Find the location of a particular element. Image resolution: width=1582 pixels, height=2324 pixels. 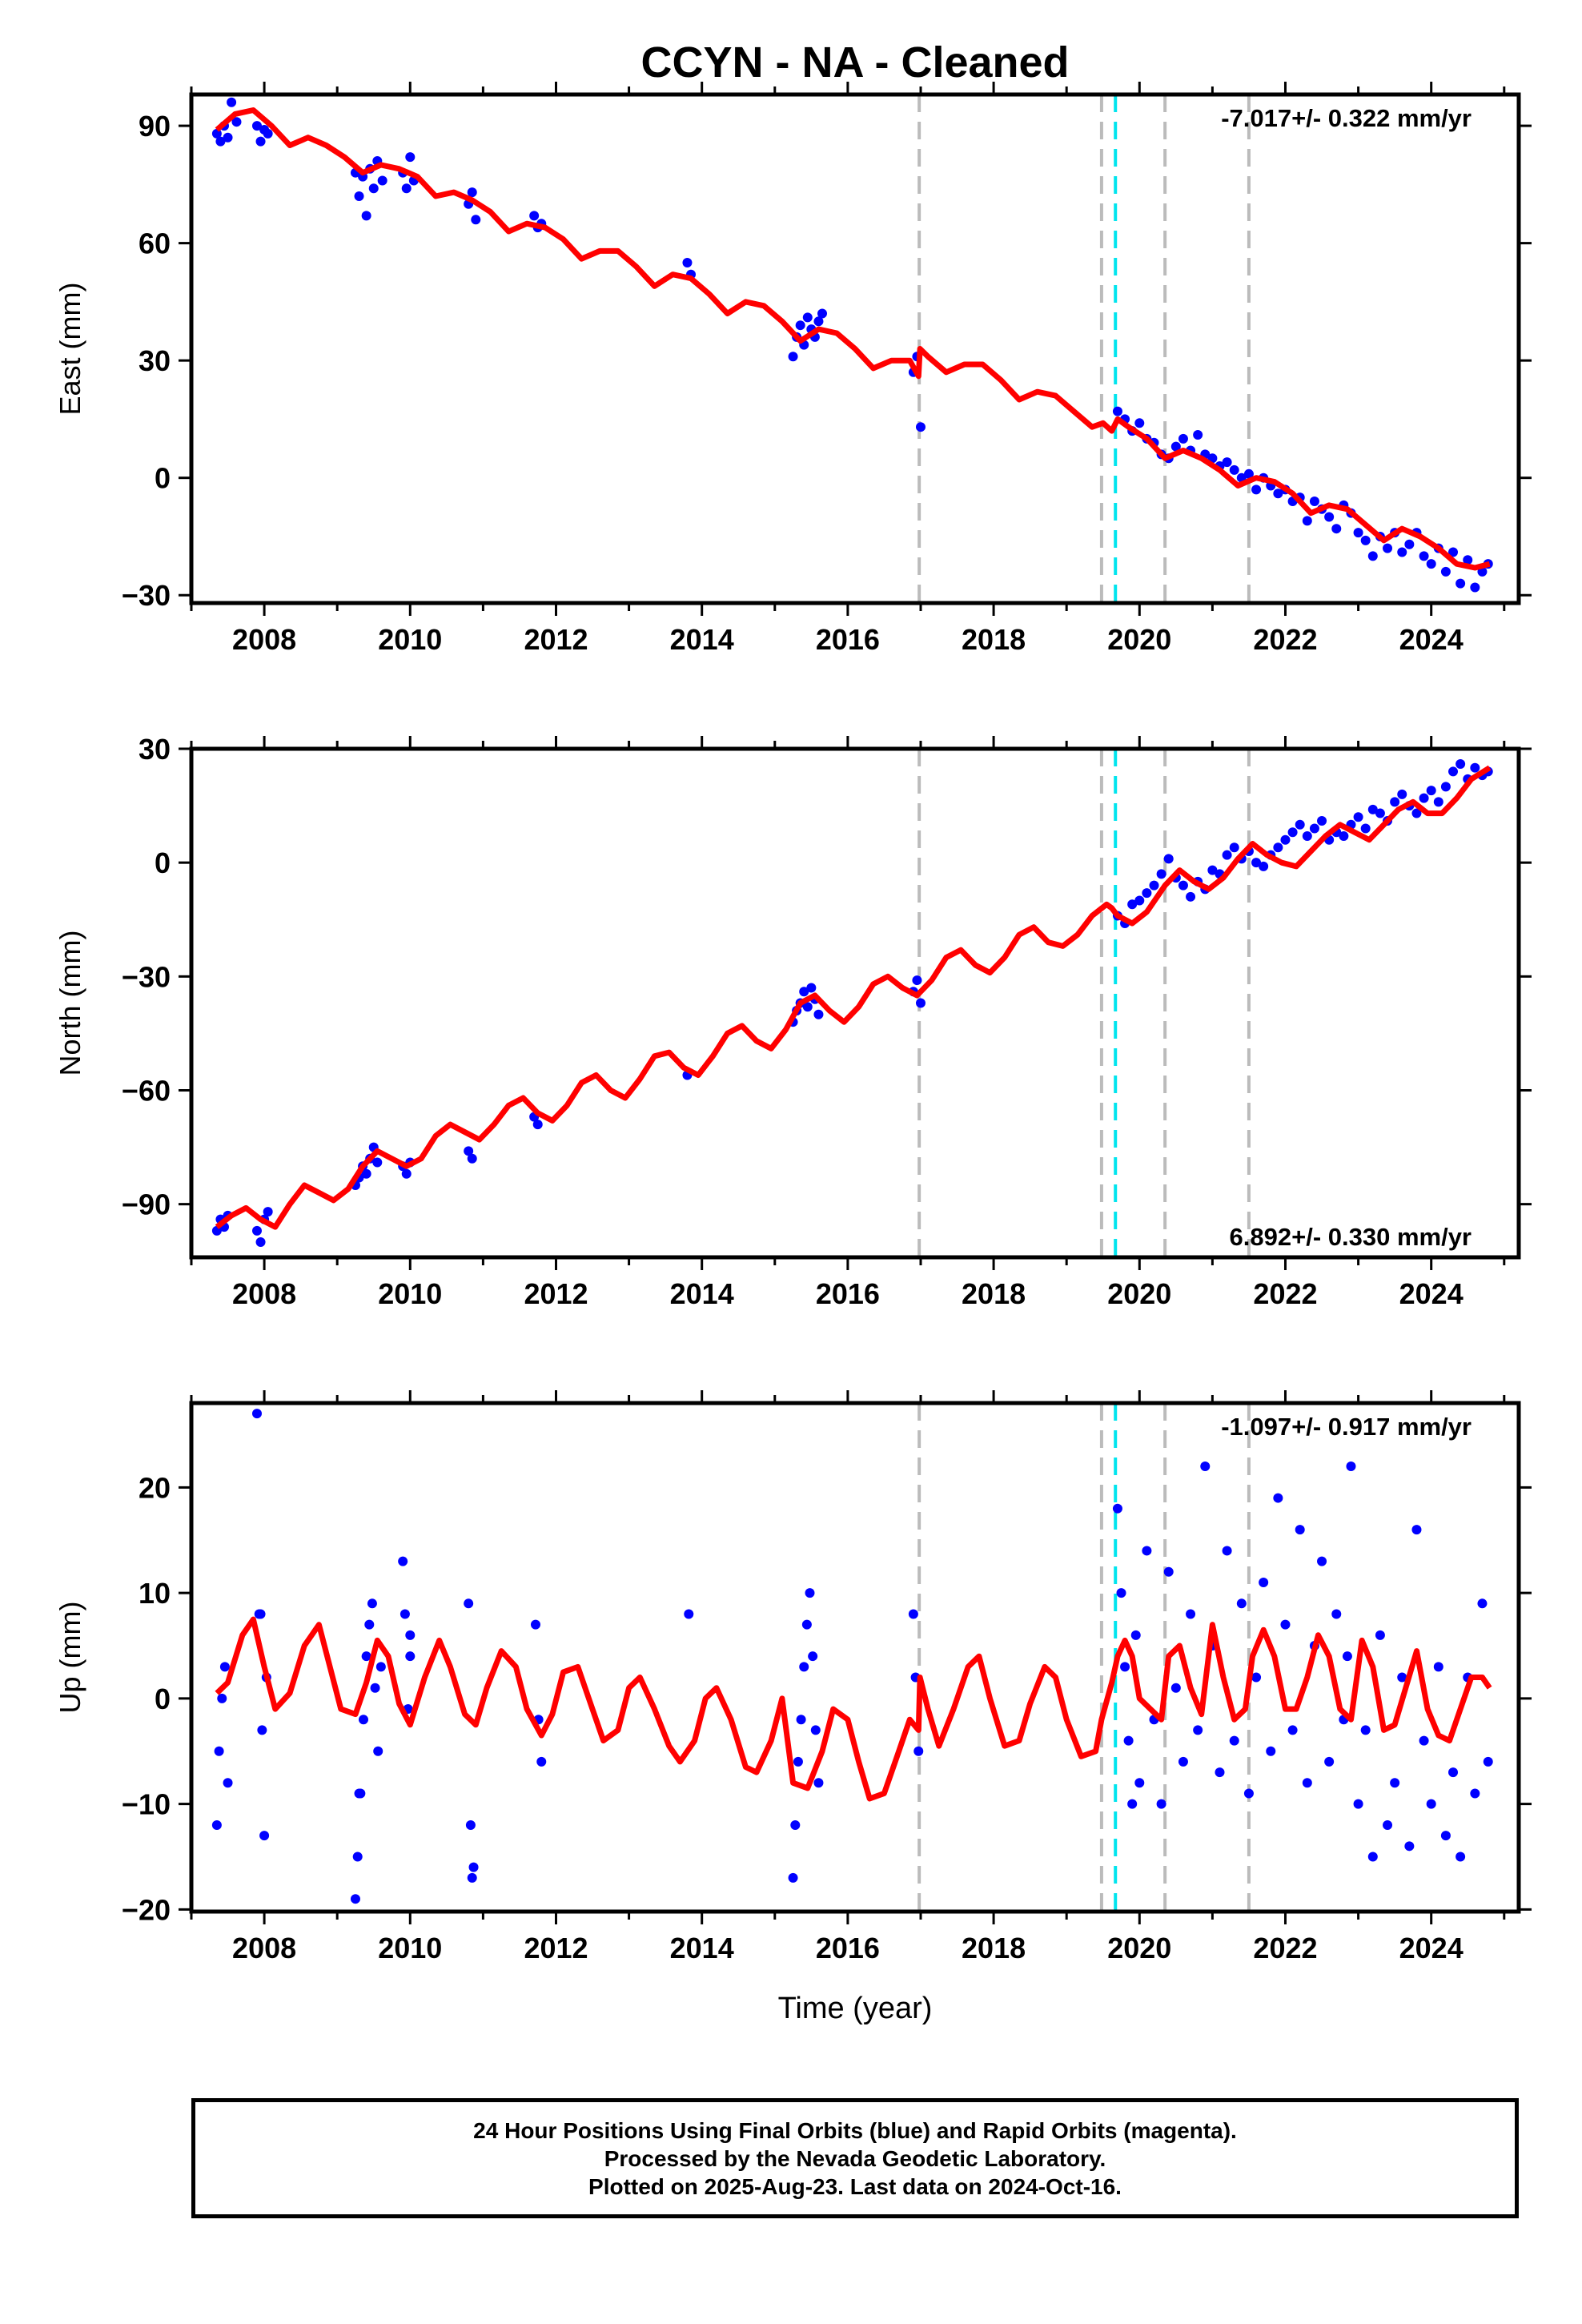

north-y-axis-label: North (mm) is located at coordinates (70, 1003).